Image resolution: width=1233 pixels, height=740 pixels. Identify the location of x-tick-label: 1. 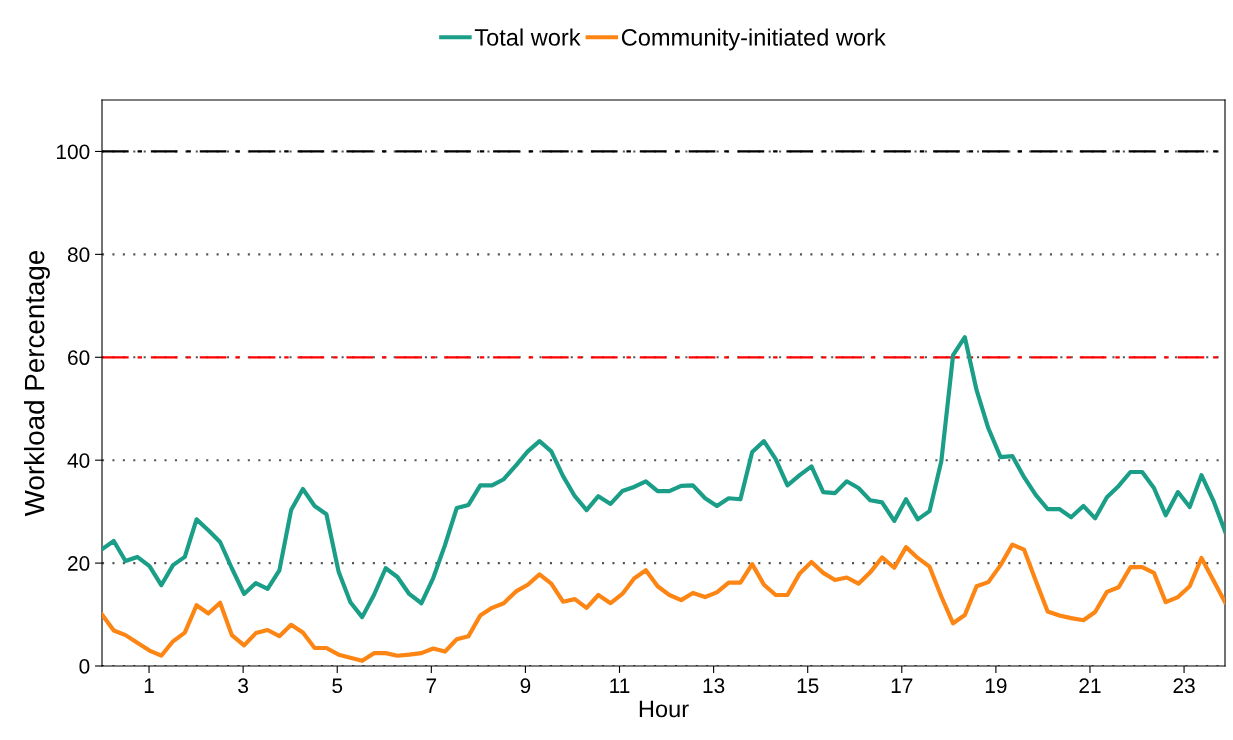
(149, 685).